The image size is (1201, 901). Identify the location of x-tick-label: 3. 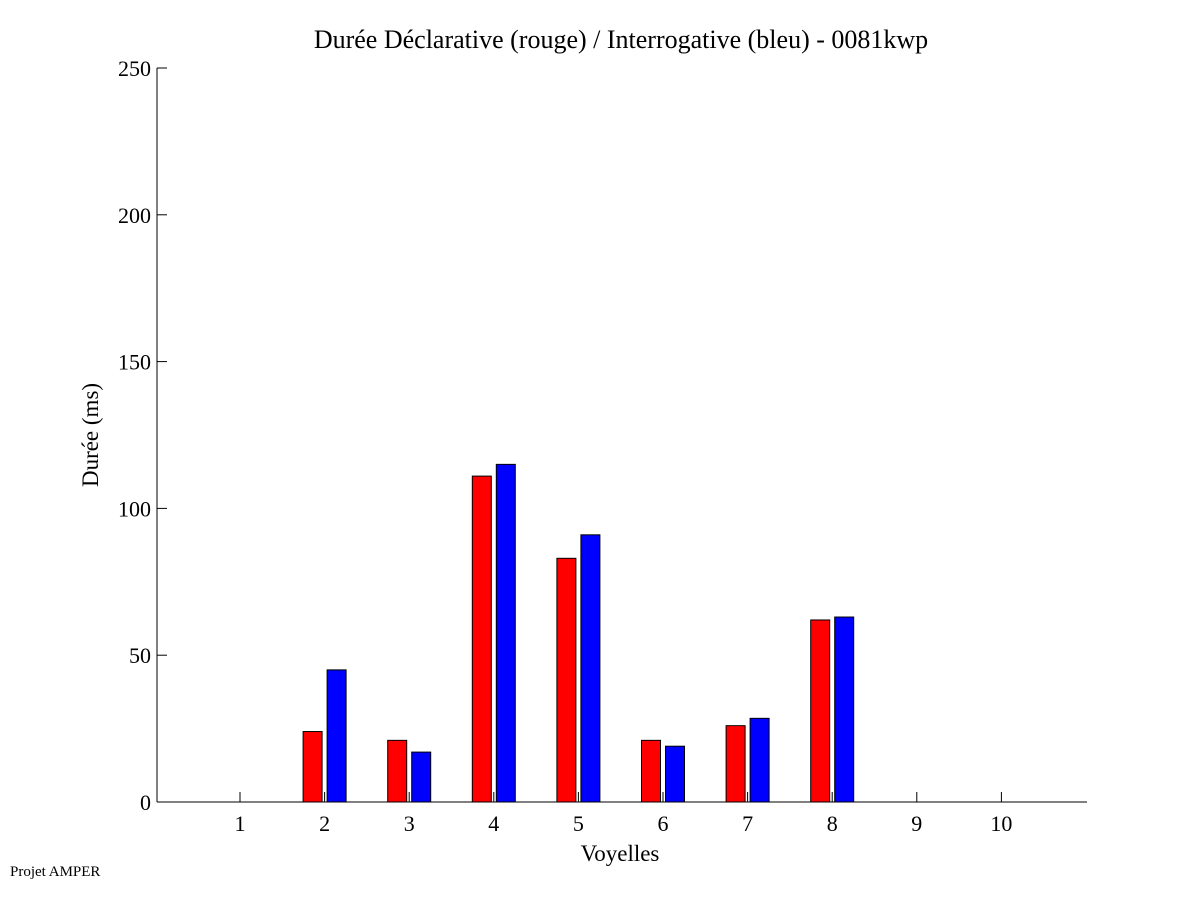
(409, 823).